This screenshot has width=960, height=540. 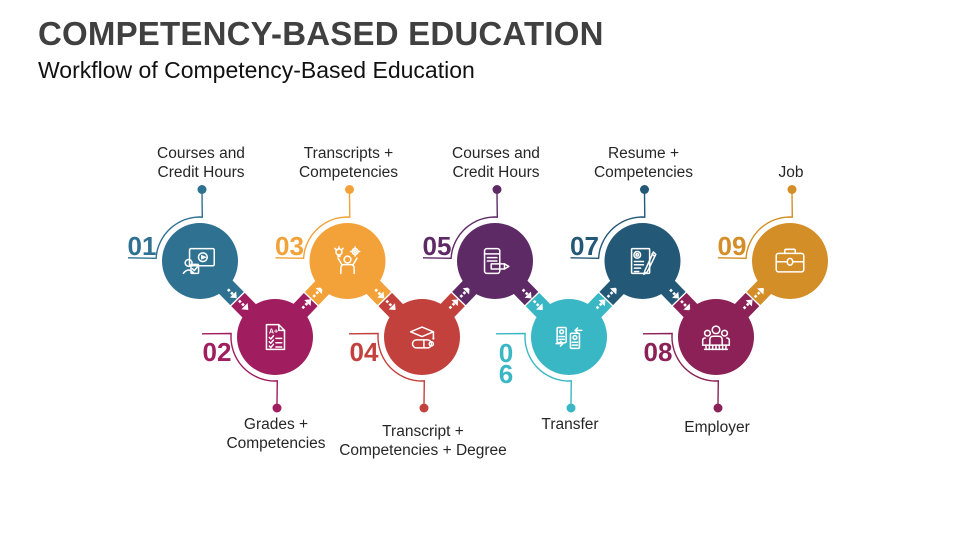 I want to click on step-07-decoration-line, so click(x=608, y=226).